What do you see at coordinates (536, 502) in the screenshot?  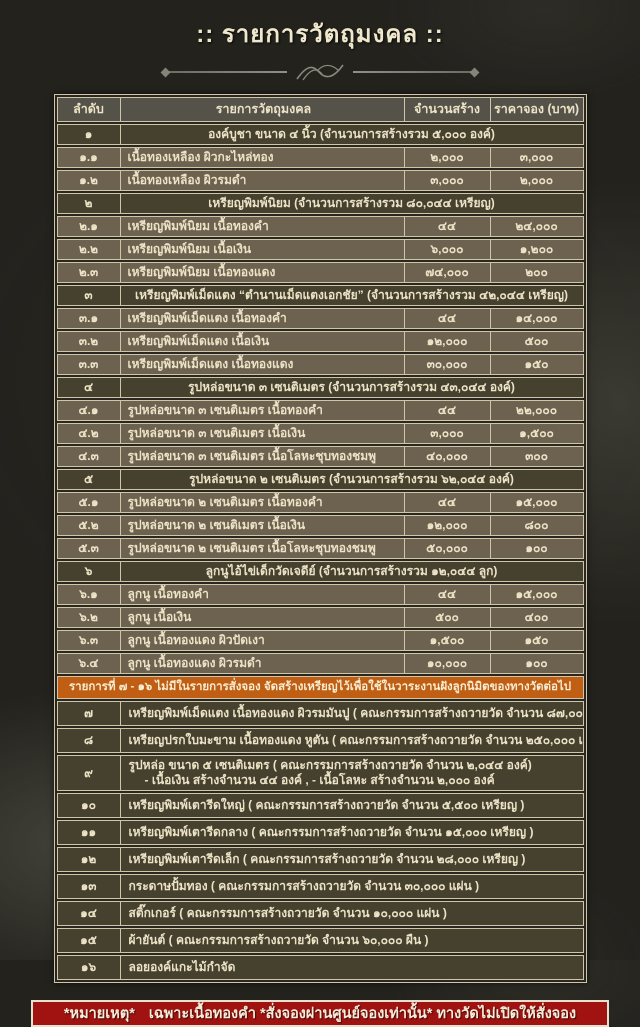 I see `price-cell: ๑๕,๐๐๐` at bounding box center [536, 502].